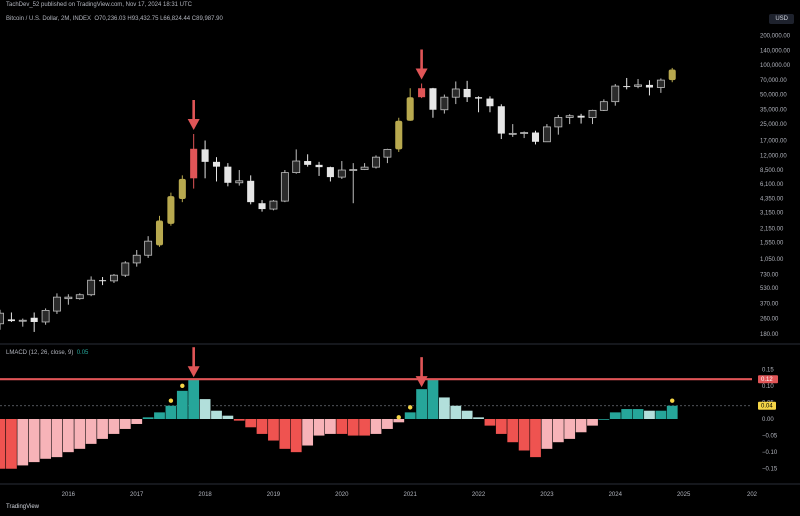  What do you see at coordinates (772, 200) in the screenshot?
I see `price-tick-label: 4,350.00` at bounding box center [772, 200].